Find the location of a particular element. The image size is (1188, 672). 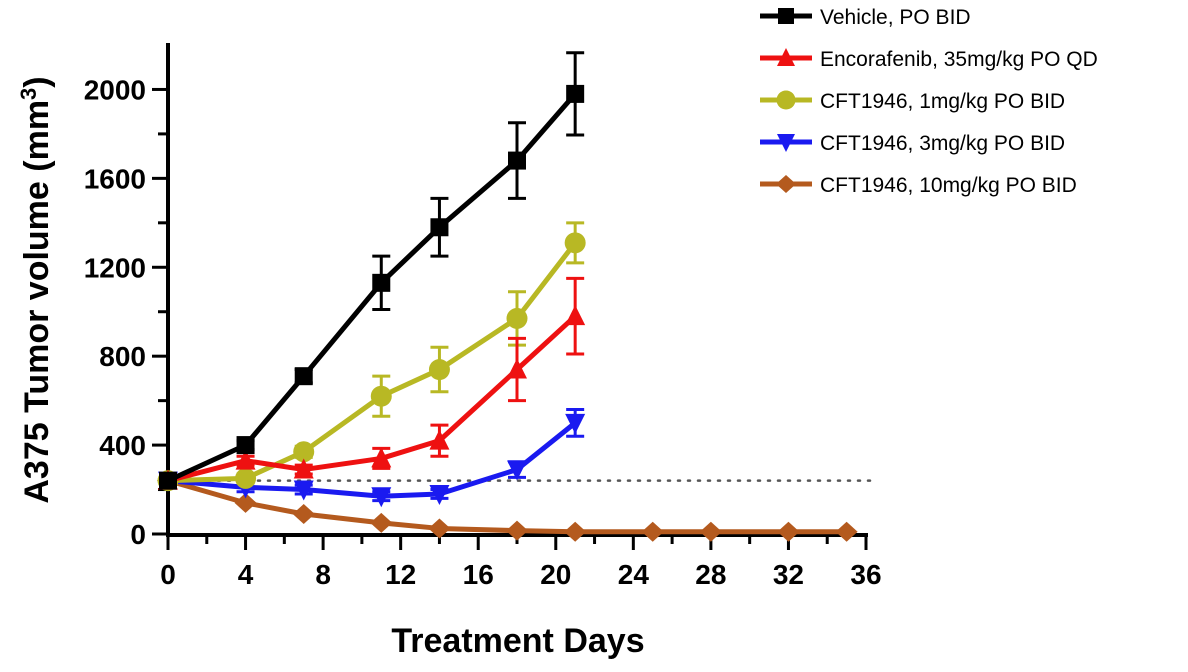

y-axis-title-superscript: 3 is located at coordinates (28, 94).